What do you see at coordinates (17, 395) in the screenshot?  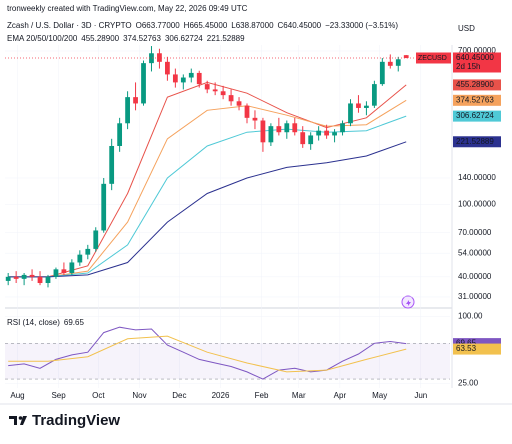 I see `x-tick-label: Aug` at bounding box center [17, 395].